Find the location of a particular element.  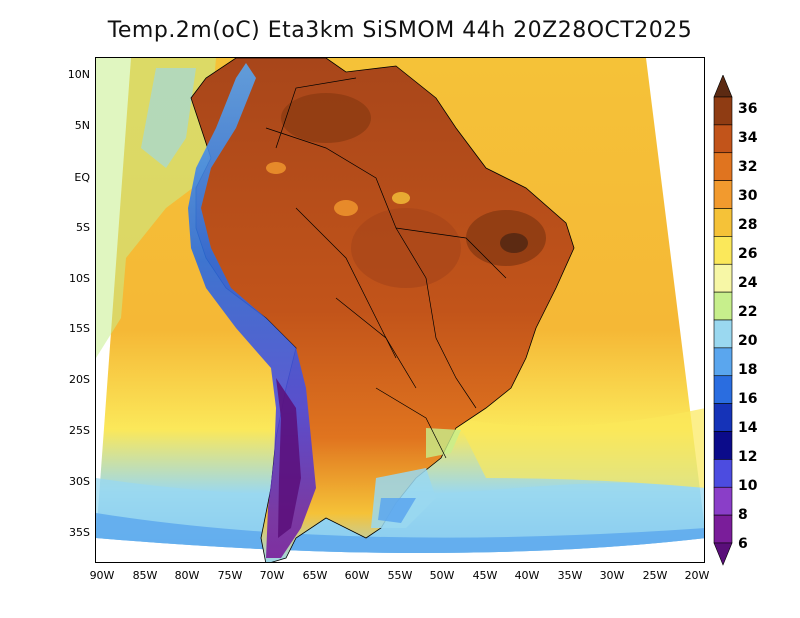

southern-cone-cold is located at coordinates (397, 510).